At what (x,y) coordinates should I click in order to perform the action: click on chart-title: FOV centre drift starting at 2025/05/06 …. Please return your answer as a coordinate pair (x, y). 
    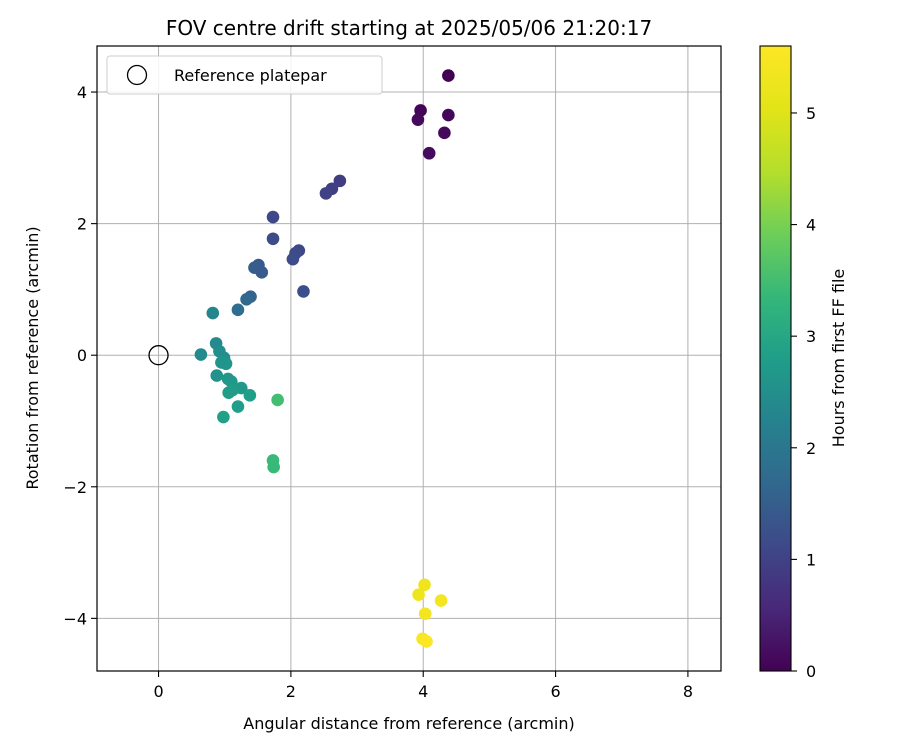
    Looking at the image, I should click on (409, 28).